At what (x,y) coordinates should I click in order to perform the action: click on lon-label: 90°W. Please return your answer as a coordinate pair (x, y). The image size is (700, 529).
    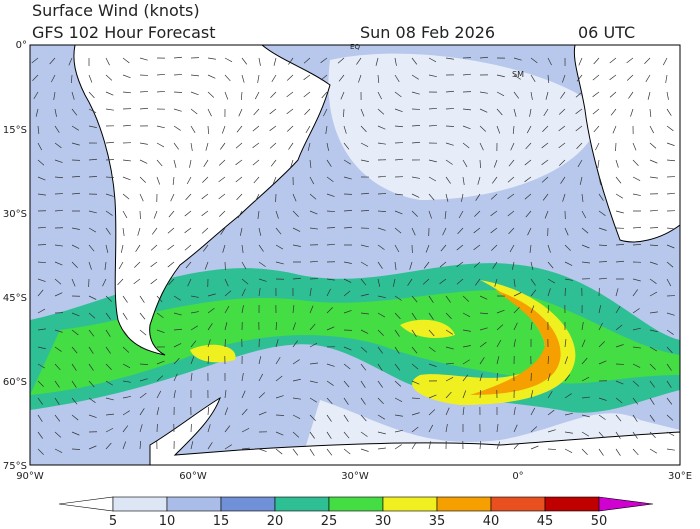
    Looking at the image, I should click on (30, 476).